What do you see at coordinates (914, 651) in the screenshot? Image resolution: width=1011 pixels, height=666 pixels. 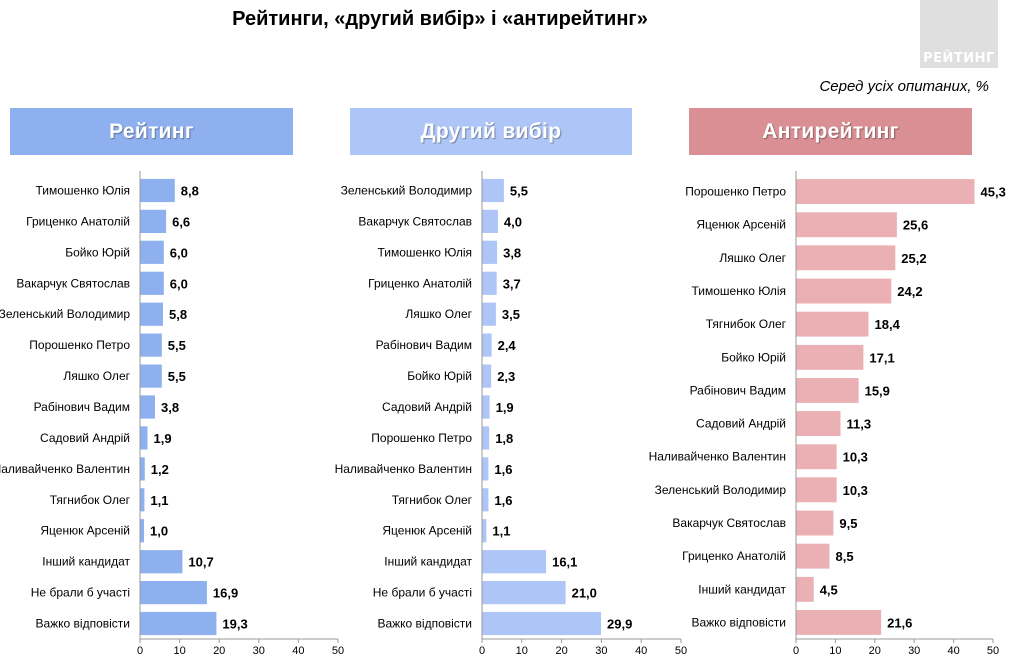 I see `antirating-x-tick-label: 30` at bounding box center [914, 651].